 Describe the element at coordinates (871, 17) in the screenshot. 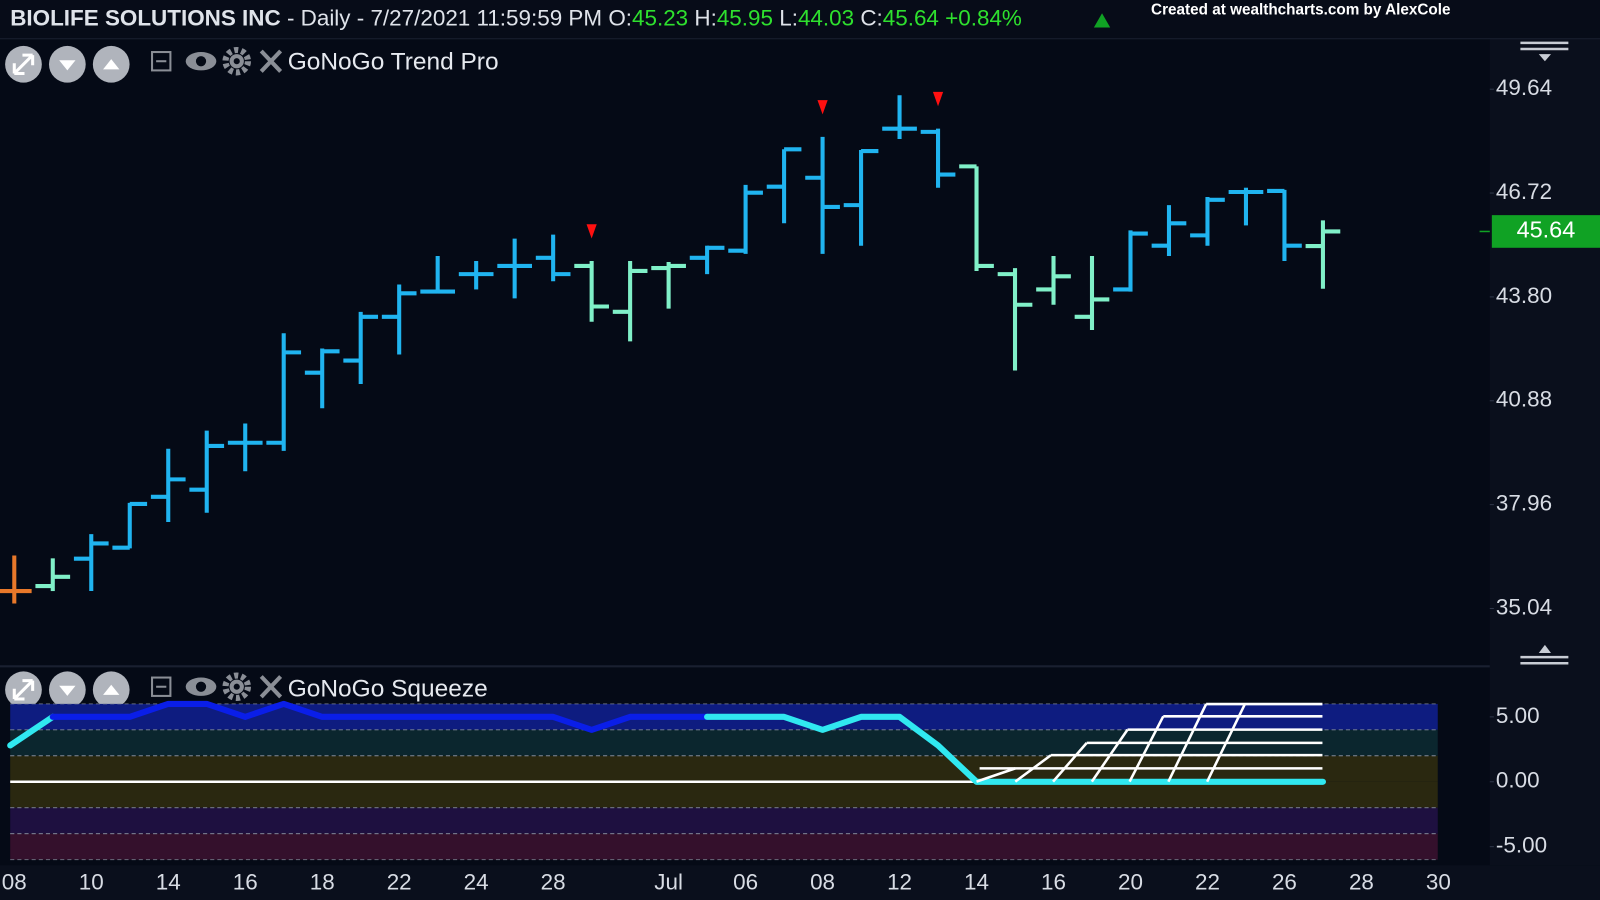

I see `c-label: C:` at that location.